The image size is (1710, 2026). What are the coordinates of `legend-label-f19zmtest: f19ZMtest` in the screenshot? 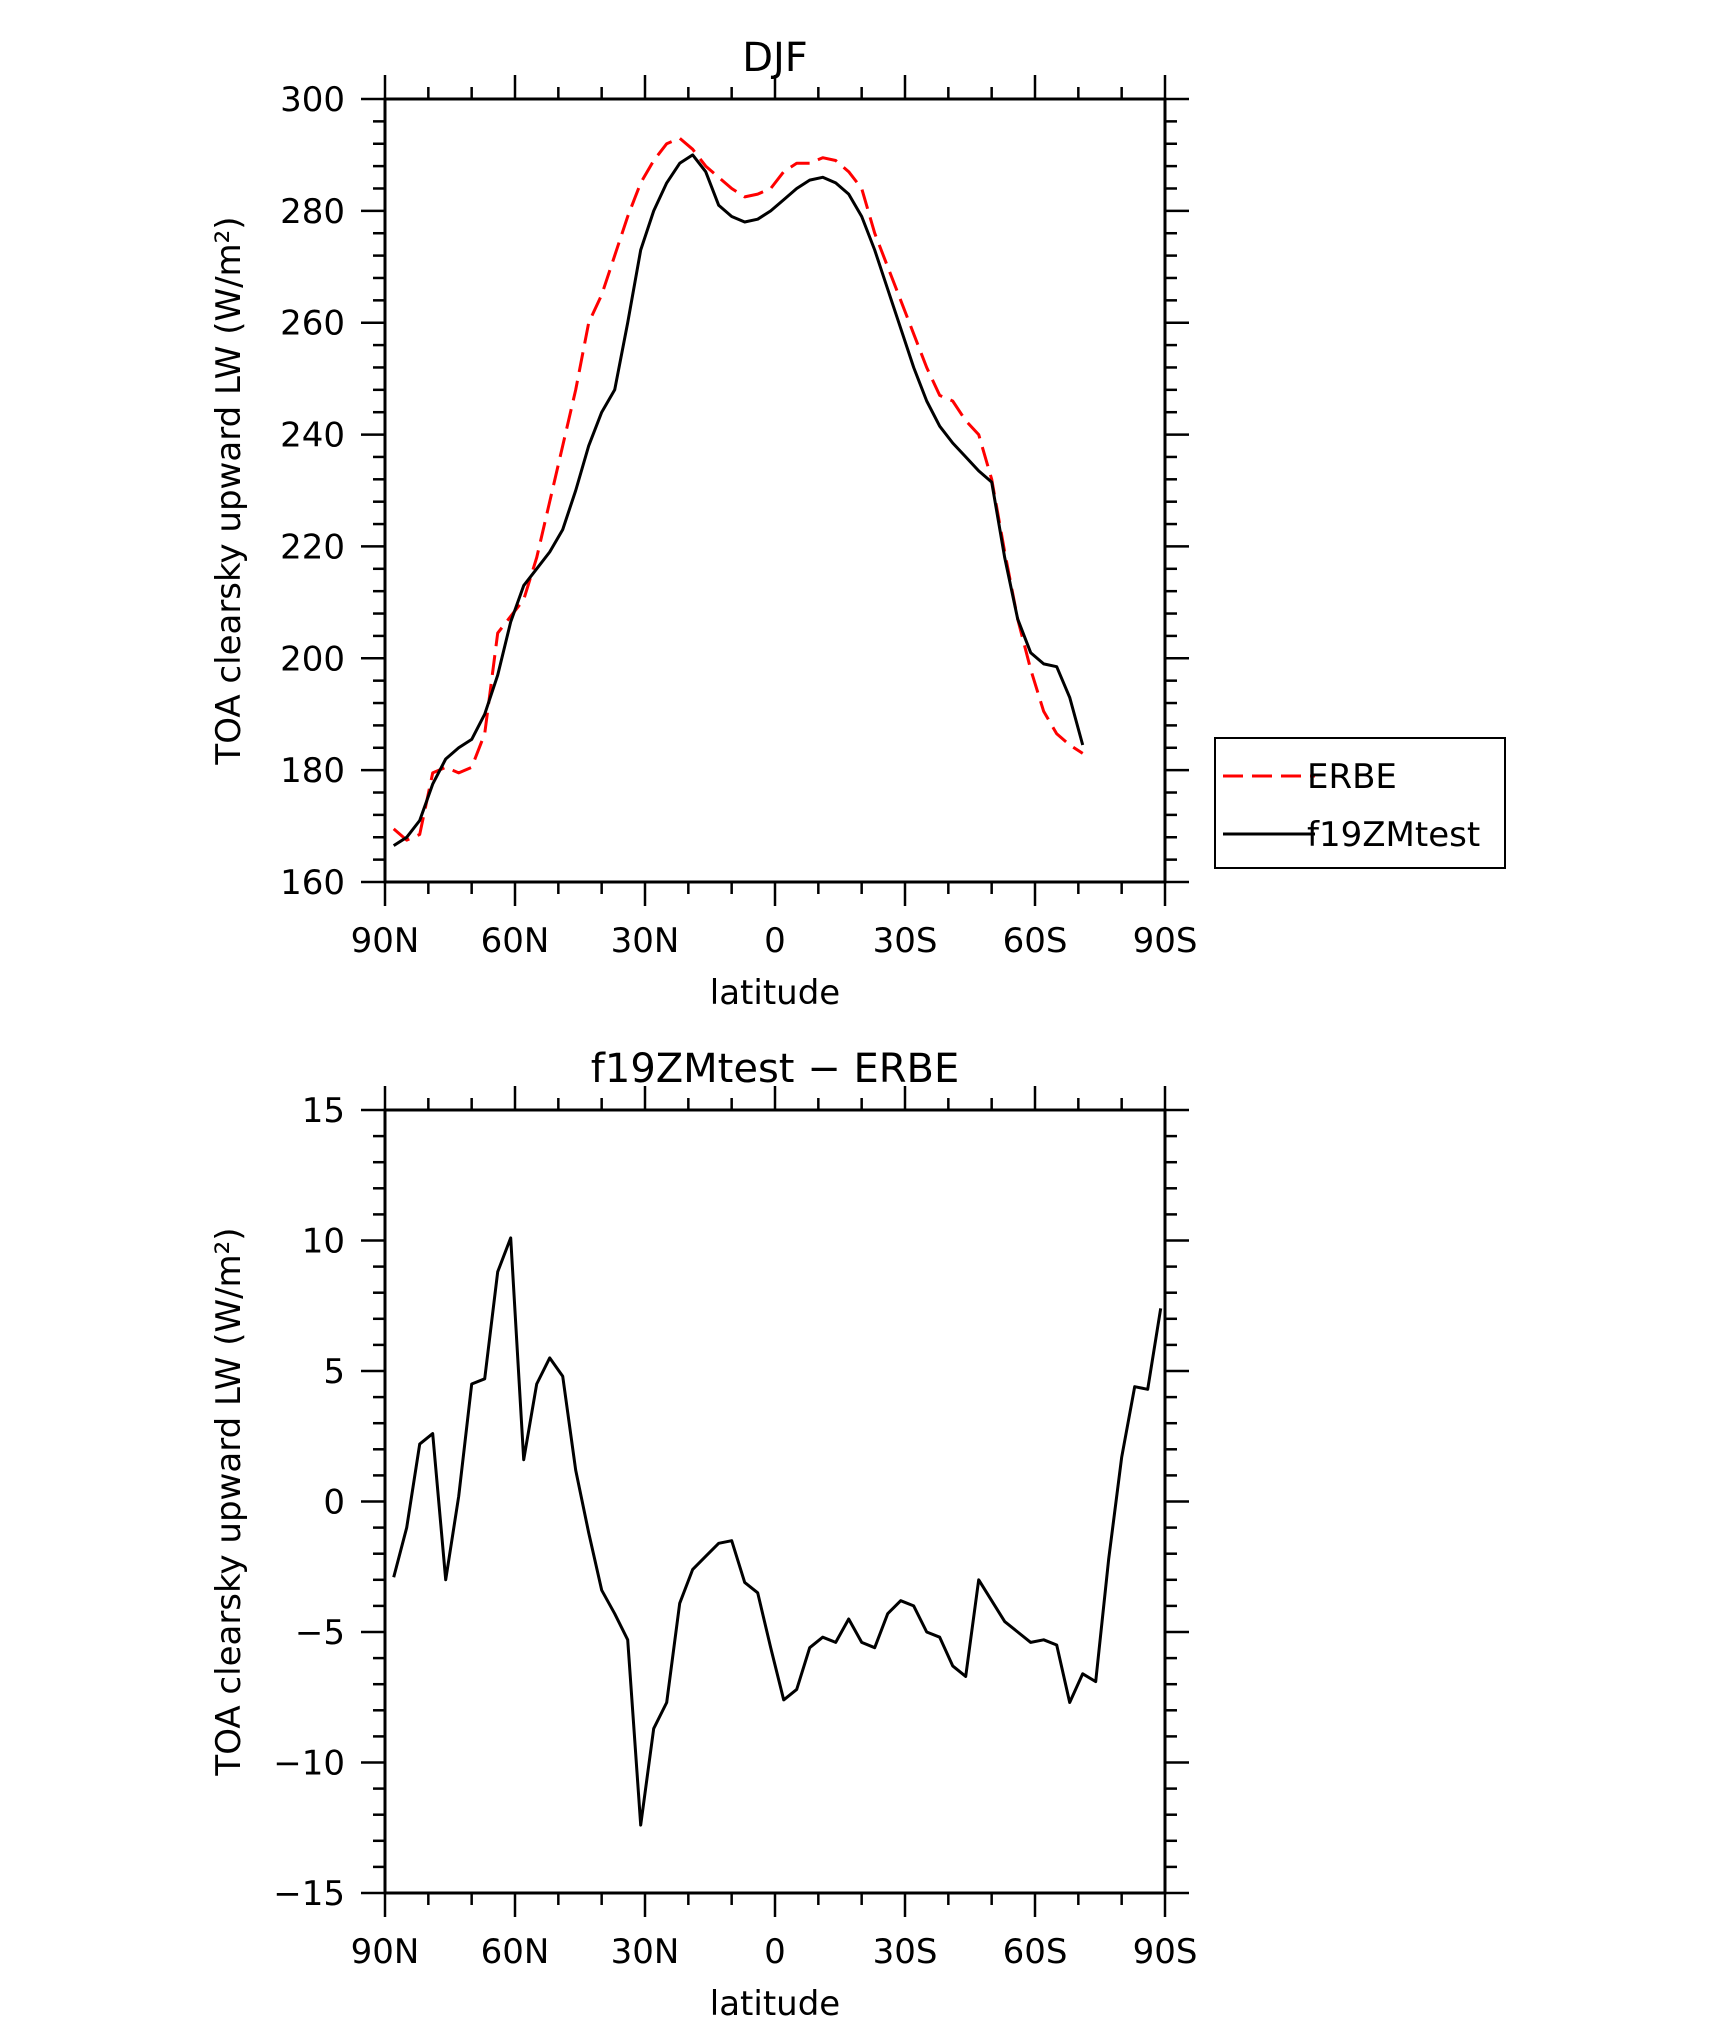 It's located at (1393, 835).